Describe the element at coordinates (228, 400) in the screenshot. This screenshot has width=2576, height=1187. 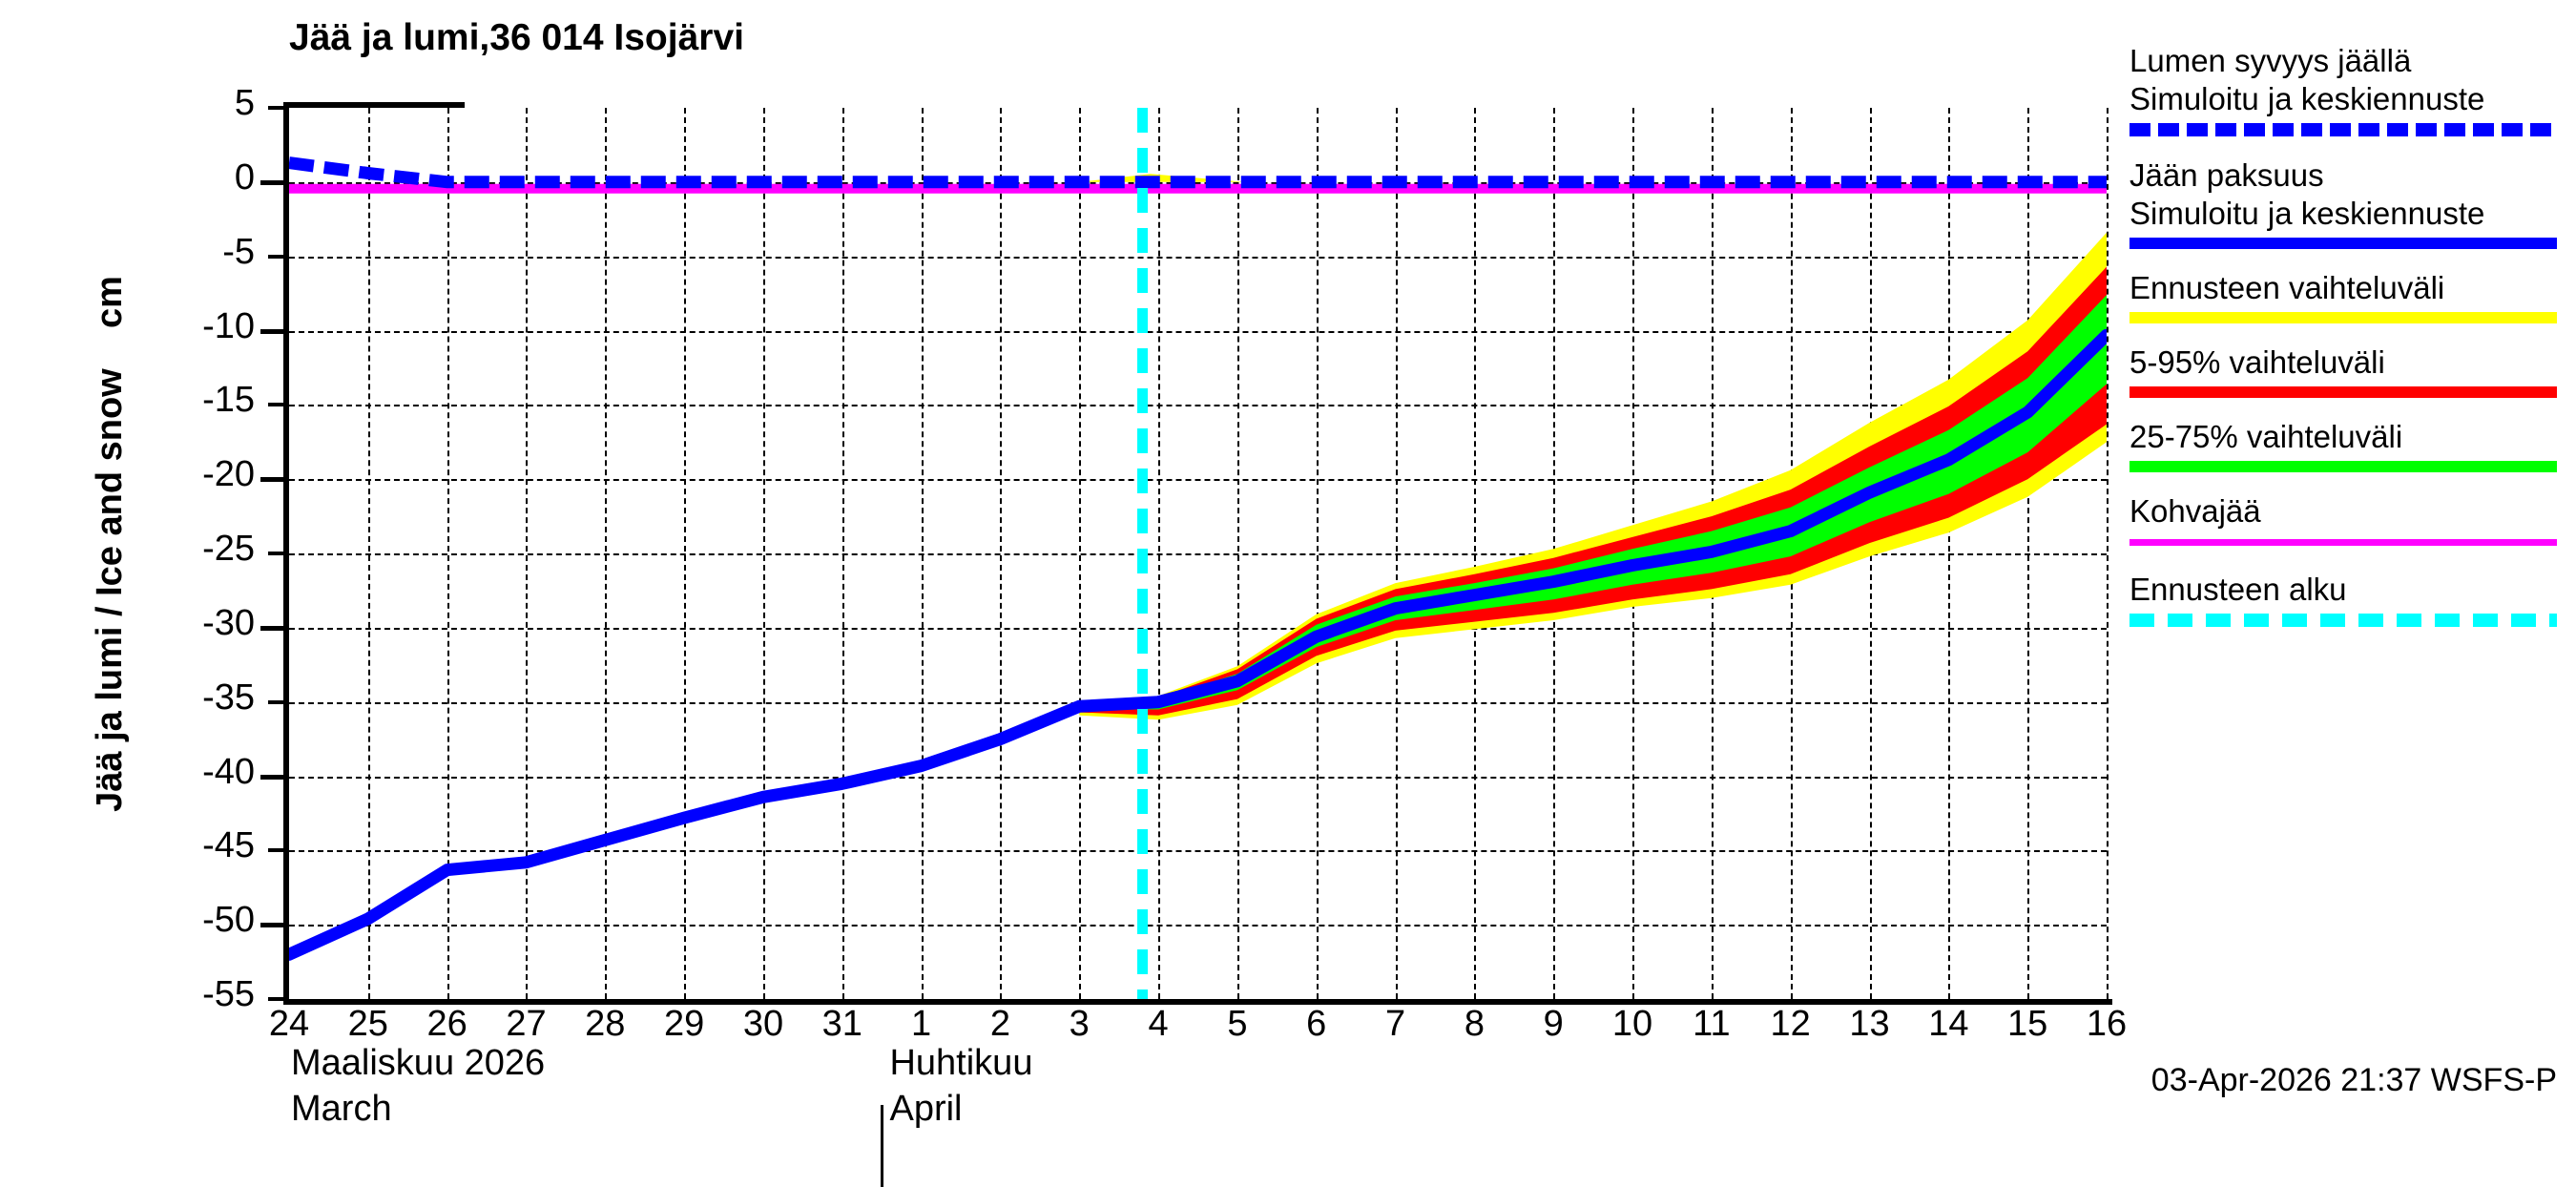
I see `y-axis-tick-label: -15` at that location.